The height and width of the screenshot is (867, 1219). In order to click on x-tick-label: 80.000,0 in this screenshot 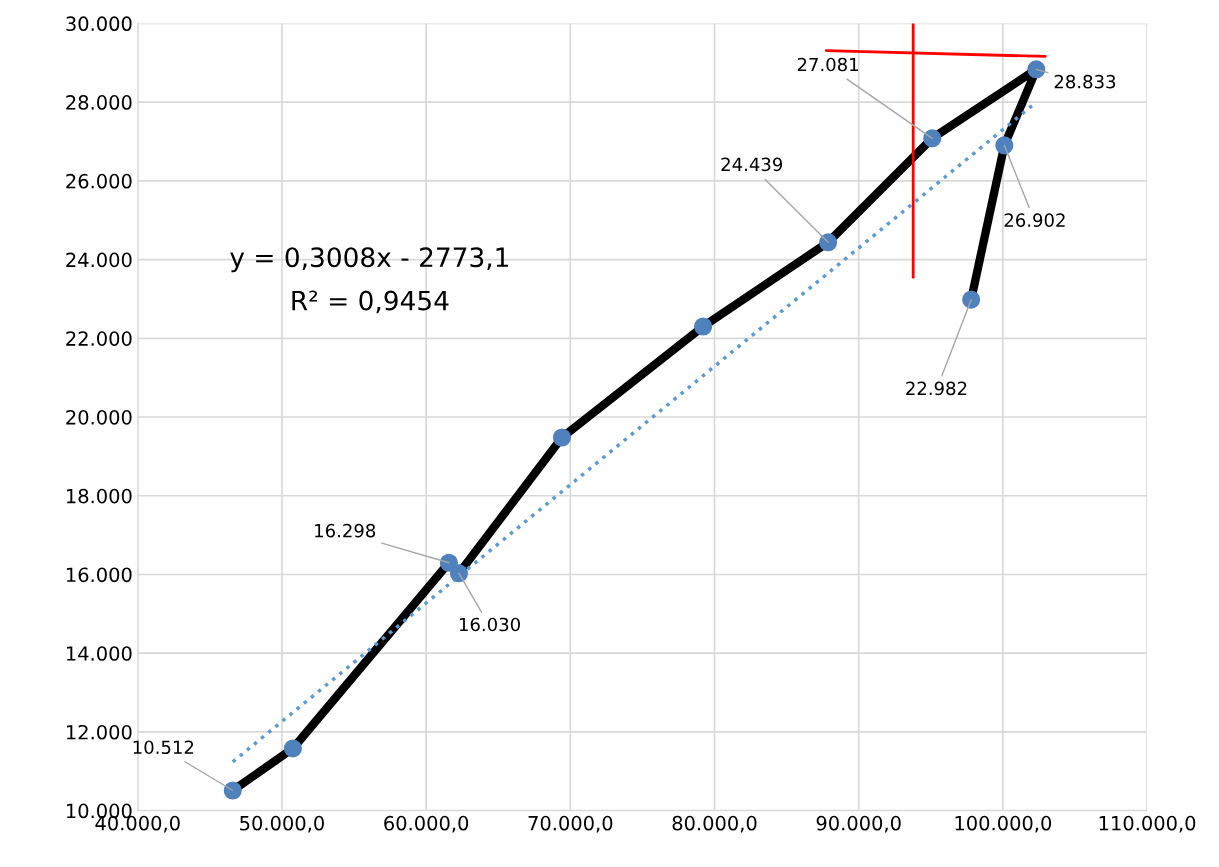, I will do `click(714, 824)`.